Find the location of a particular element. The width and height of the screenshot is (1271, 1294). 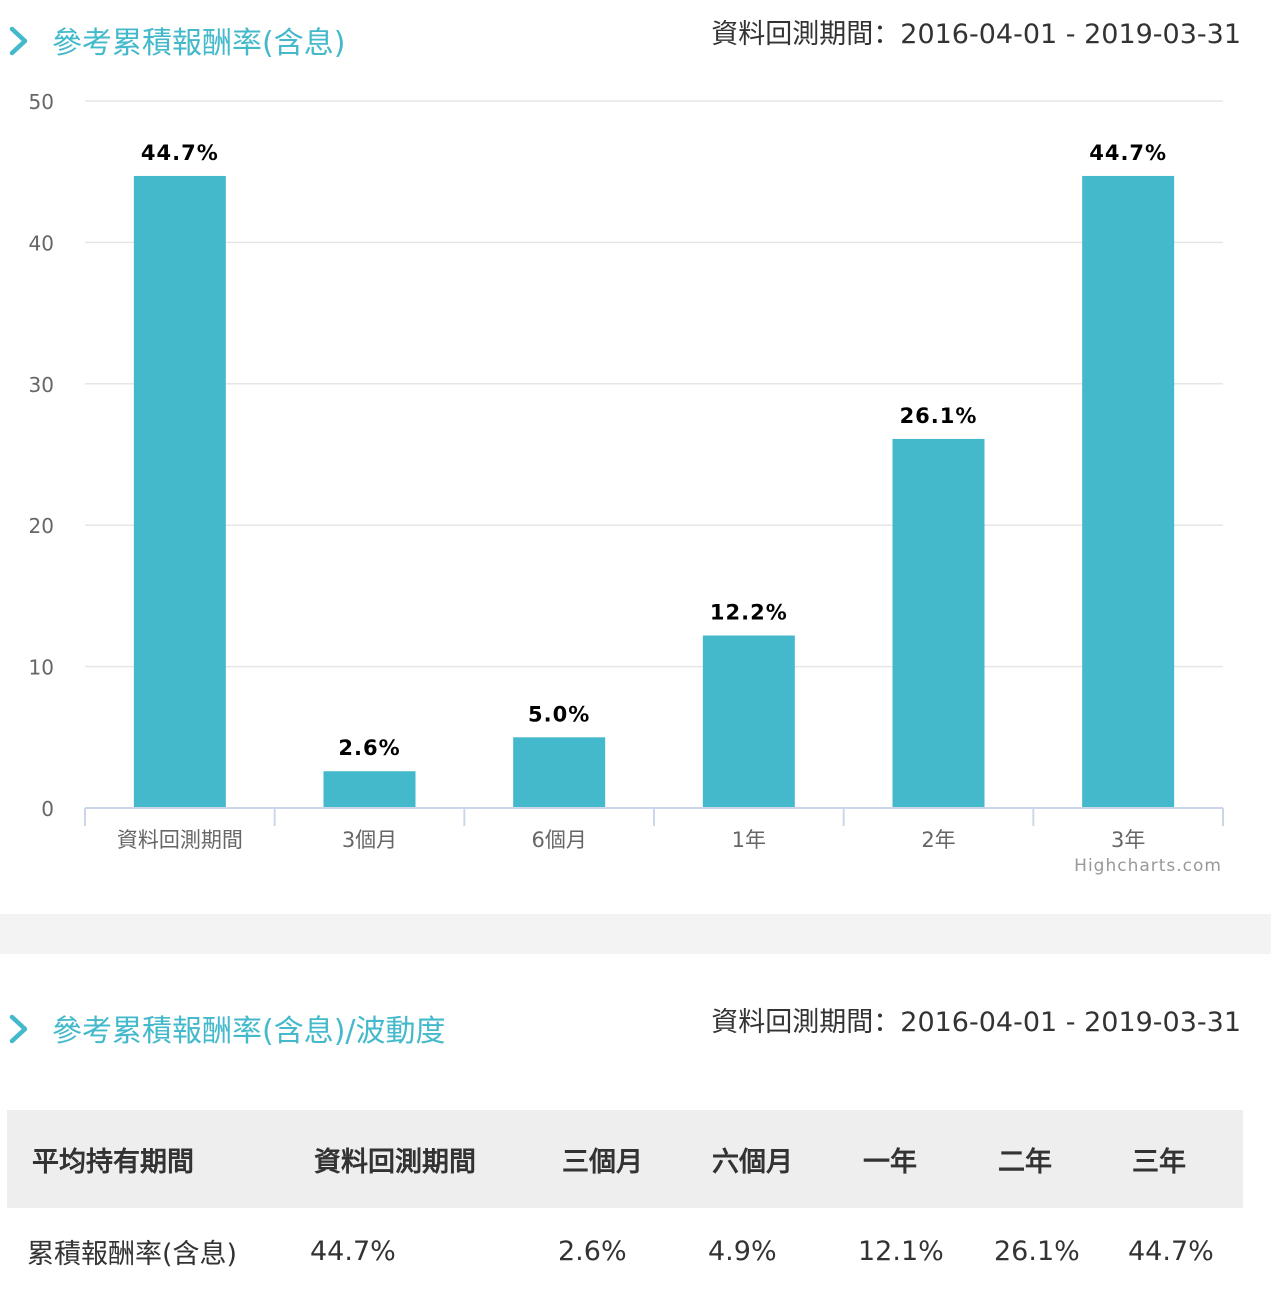

x-tick-label: 1年 is located at coordinates (749, 840).